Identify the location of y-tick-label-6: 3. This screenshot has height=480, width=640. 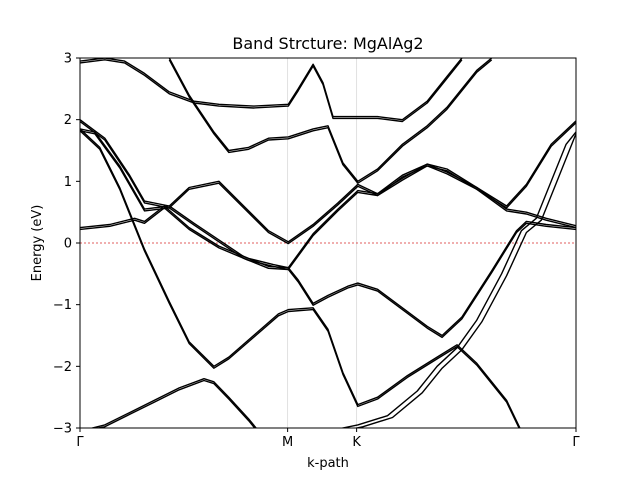
(68, 59).